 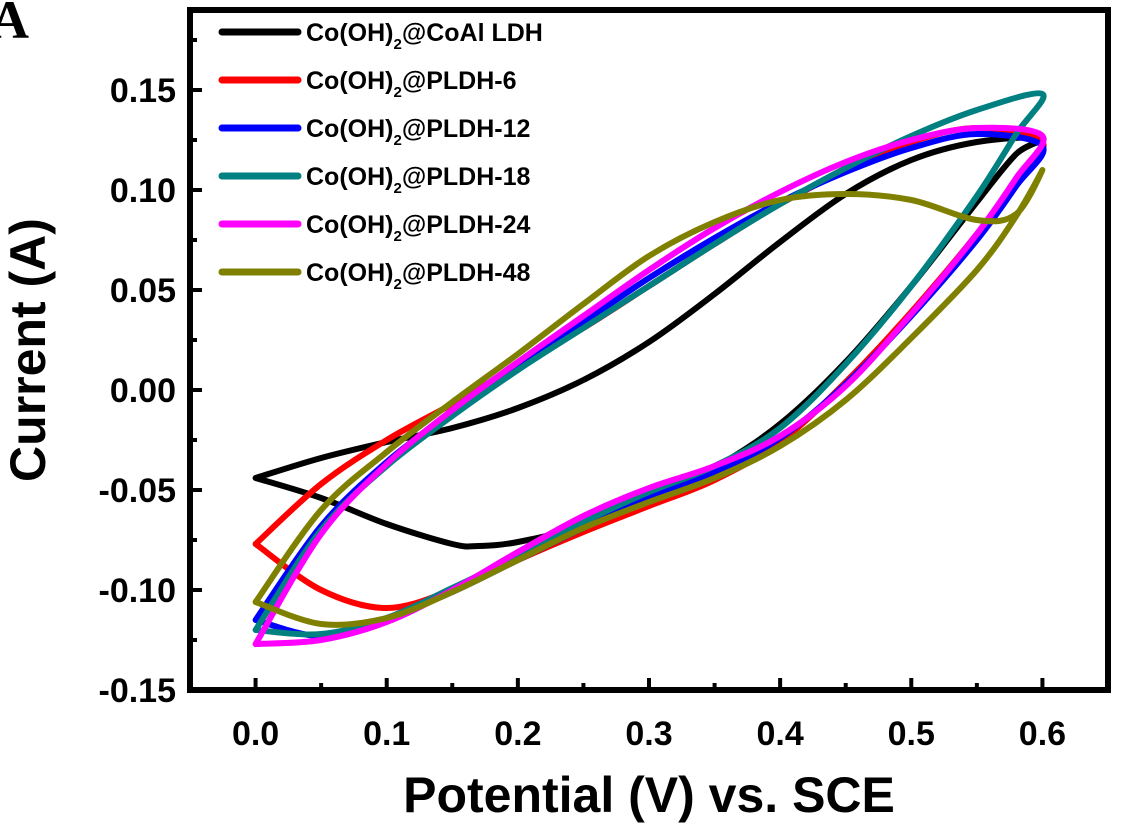 What do you see at coordinates (255, 734) in the screenshot?
I see `x-tick-label: 0.0` at bounding box center [255, 734].